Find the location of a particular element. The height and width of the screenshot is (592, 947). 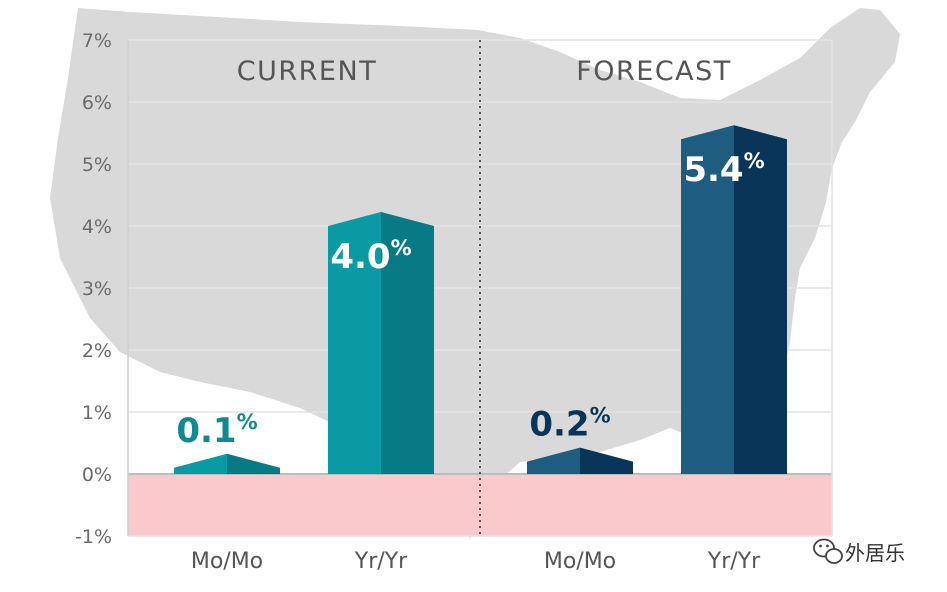

y-tick-label: 4% is located at coordinates (97, 227).